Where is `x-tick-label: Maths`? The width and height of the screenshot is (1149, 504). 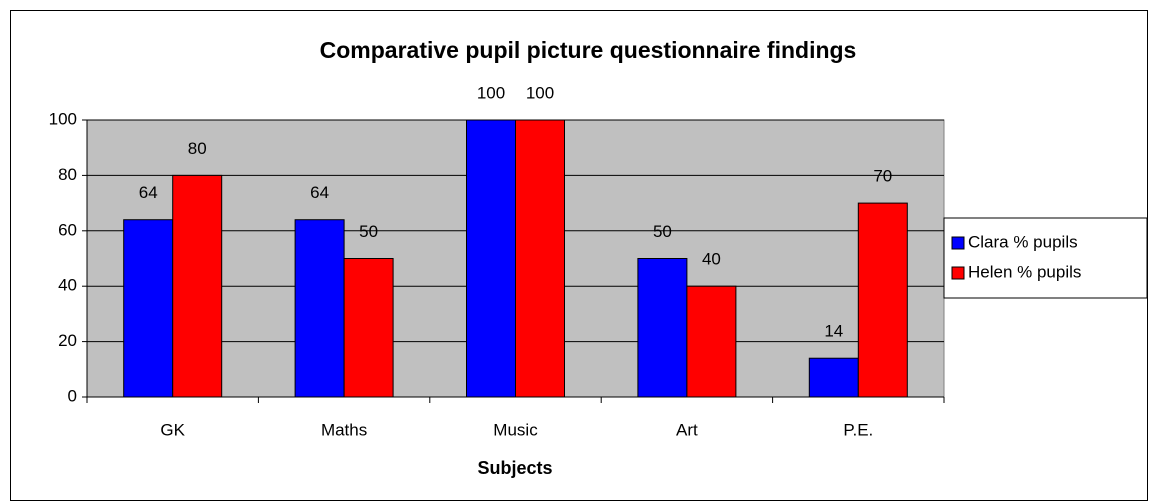
x-tick-label: Maths is located at coordinates (344, 429).